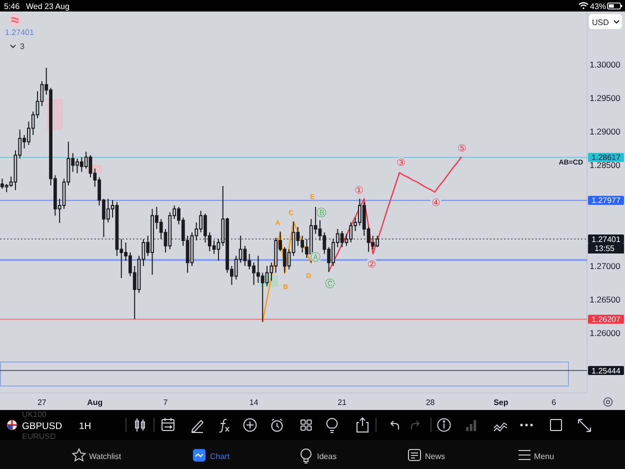 The width and height of the screenshot is (625, 469). I want to click on x-tick-label: 27, so click(42, 402).